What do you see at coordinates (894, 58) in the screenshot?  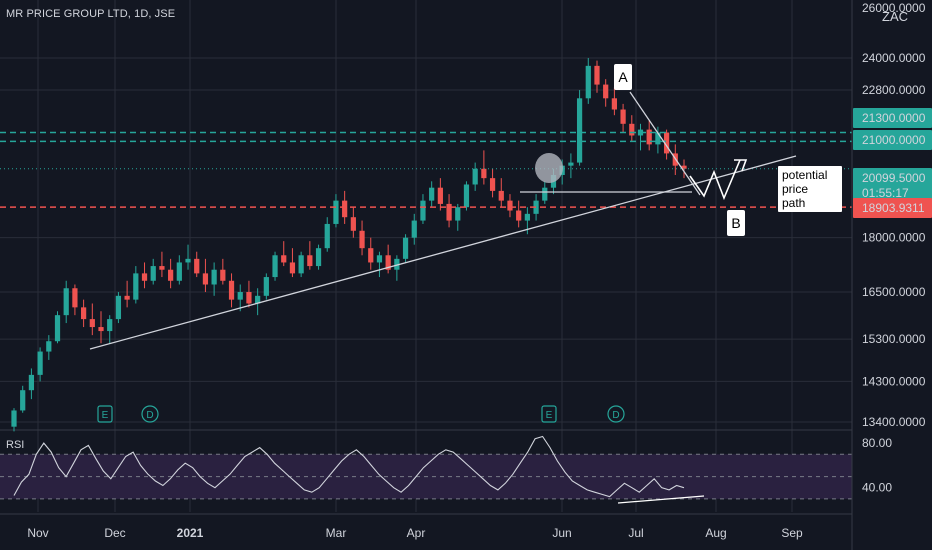 I see `price-tick-label: 24000.0000` at bounding box center [894, 58].